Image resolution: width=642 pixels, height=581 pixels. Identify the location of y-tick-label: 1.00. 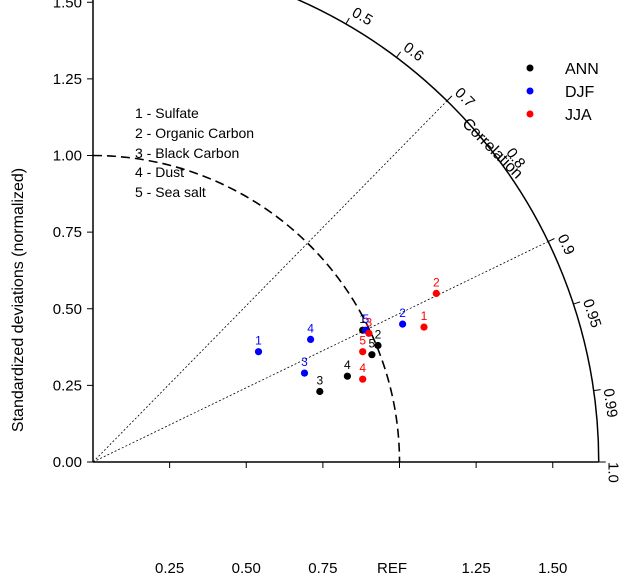
(67, 156).